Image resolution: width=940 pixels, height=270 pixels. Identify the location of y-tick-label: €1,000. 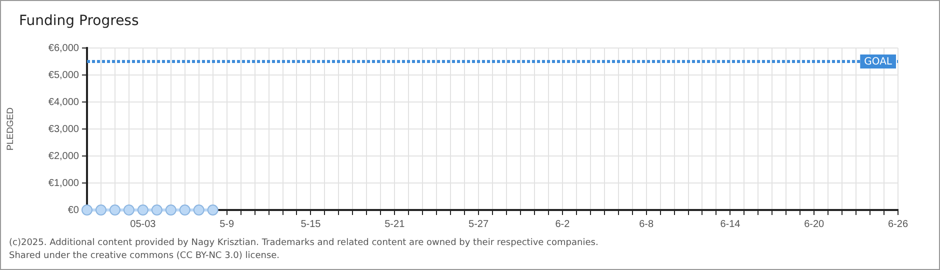
(64, 183).